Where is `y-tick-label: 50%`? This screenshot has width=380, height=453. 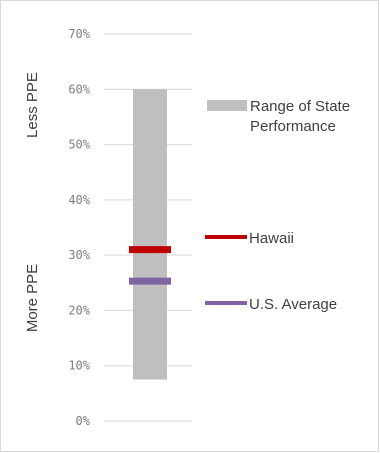
y-tick-label: 50% is located at coordinates (79, 145).